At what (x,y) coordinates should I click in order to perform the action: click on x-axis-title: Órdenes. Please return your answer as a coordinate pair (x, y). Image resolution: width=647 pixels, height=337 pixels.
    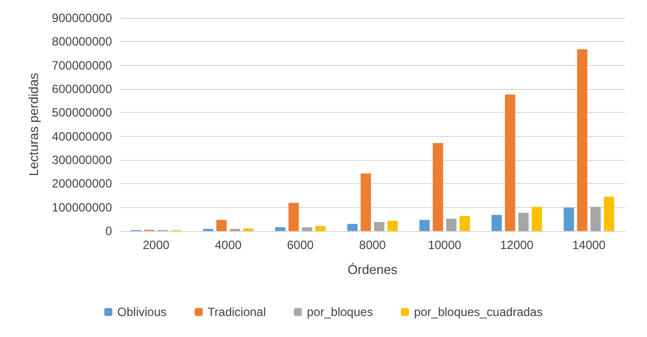
    Looking at the image, I should click on (373, 269).